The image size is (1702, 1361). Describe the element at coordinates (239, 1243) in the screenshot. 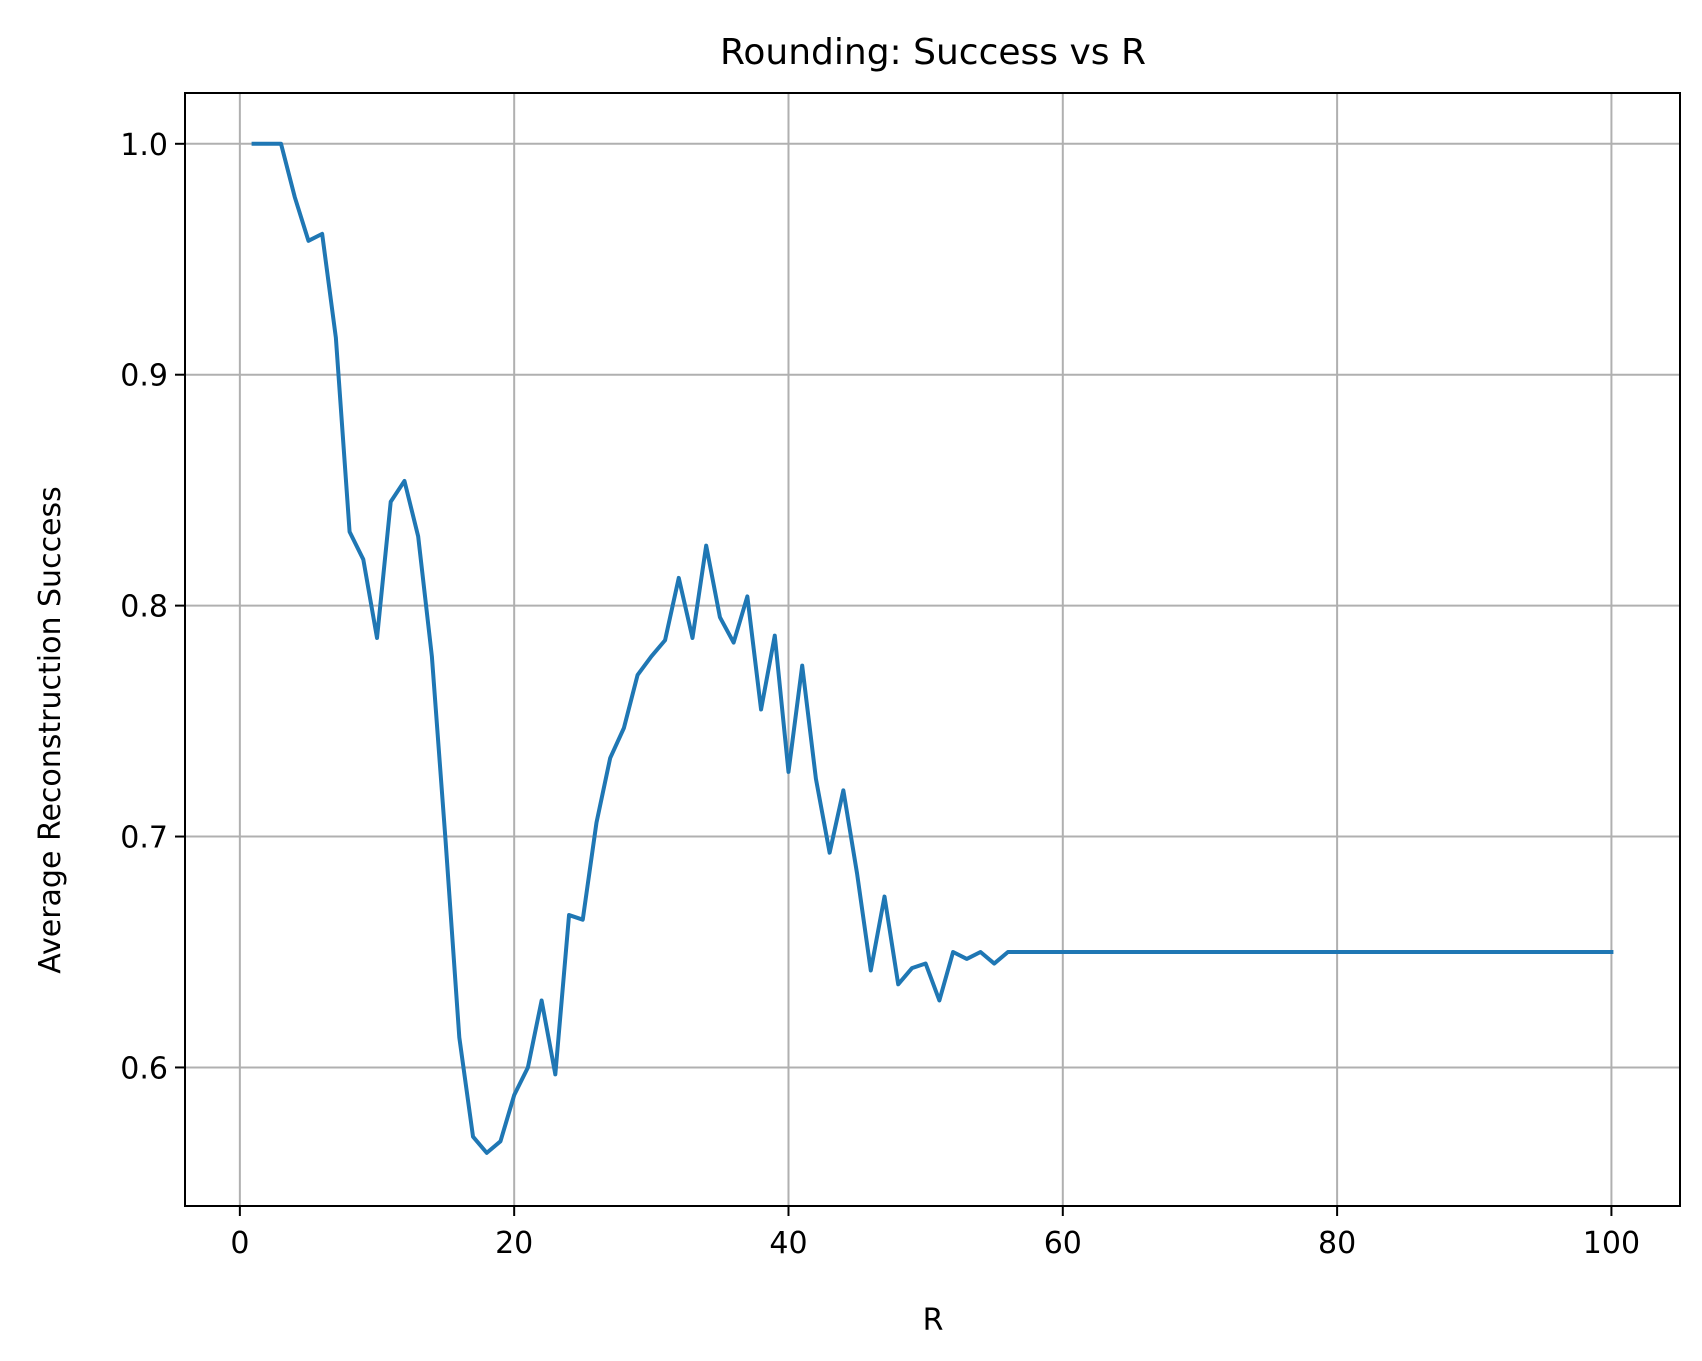

I see `x-tick-label: 0` at that location.